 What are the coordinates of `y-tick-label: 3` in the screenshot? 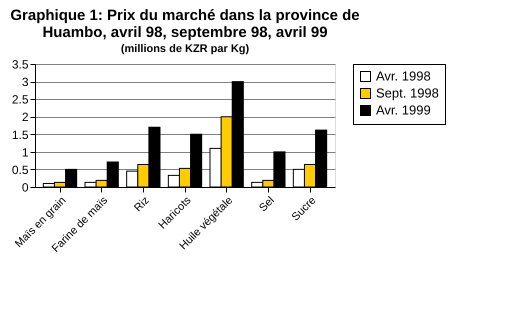 It's located at (25, 82).